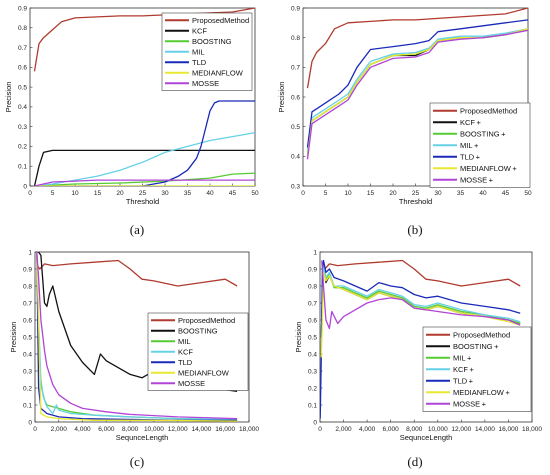  I want to click on x-tick-label: 20, so click(120, 193).